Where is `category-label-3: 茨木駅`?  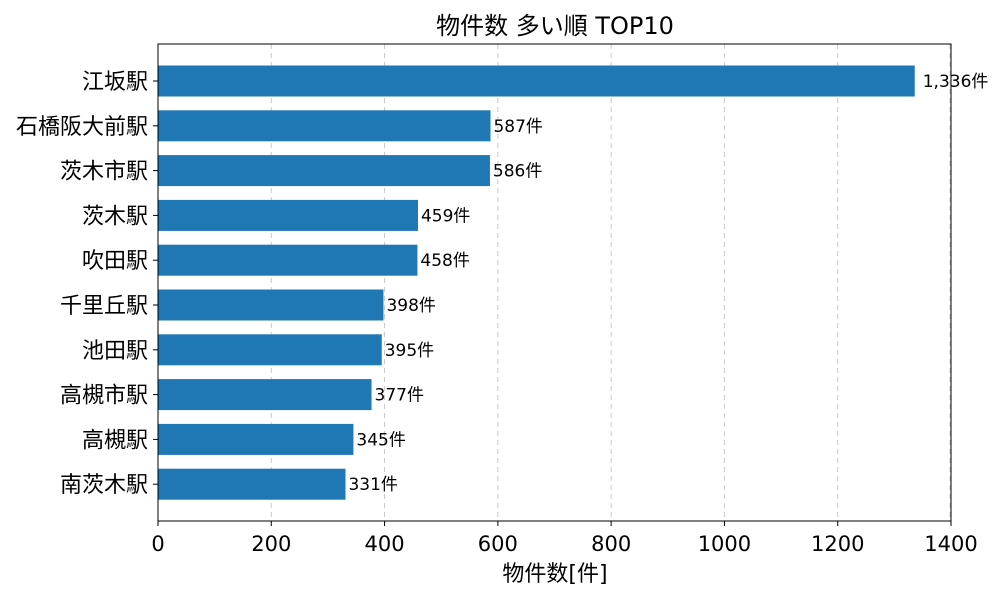 category-label-3: 茨木駅 is located at coordinates (115, 216).